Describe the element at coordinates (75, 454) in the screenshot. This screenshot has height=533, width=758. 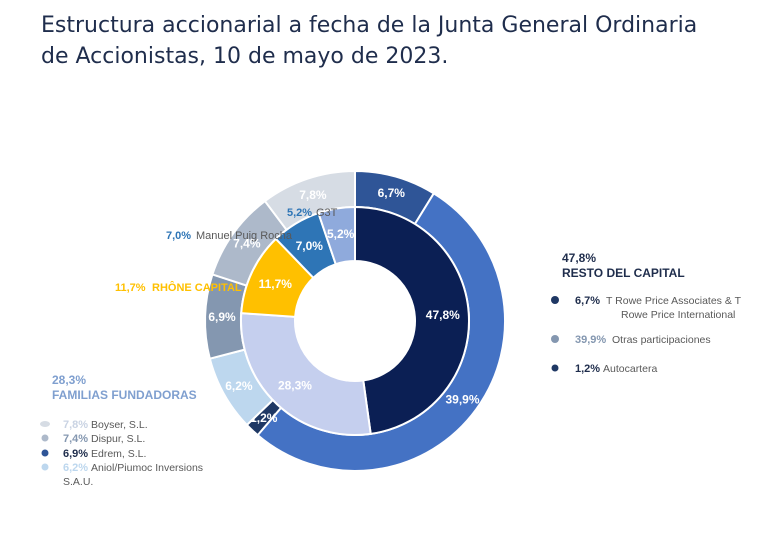
I see `legend-familias-item-3-pct: 6,9%` at that location.